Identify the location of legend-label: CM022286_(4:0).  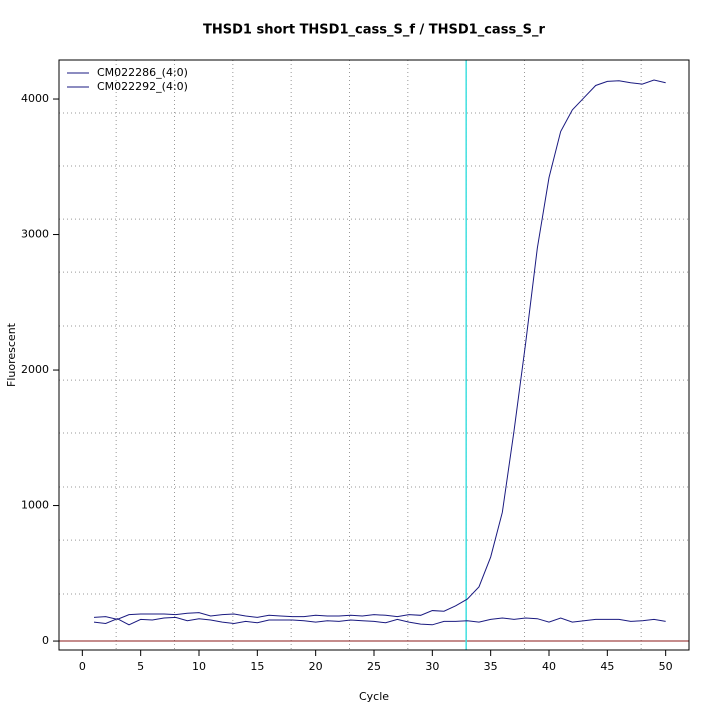
(142, 72).